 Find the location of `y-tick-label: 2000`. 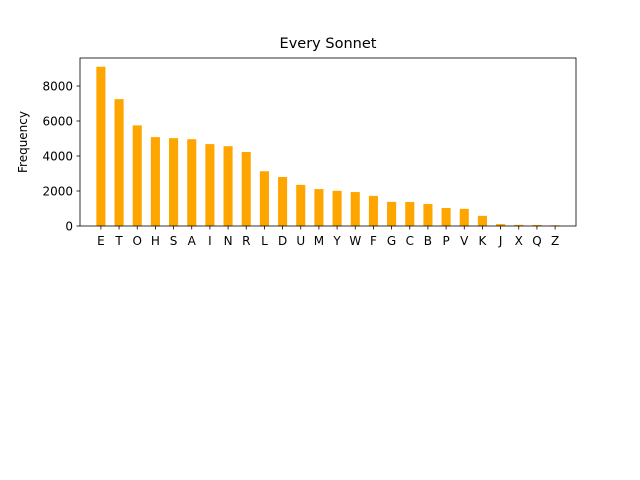

y-tick-label: 2000 is located at coordinates (57, 192).